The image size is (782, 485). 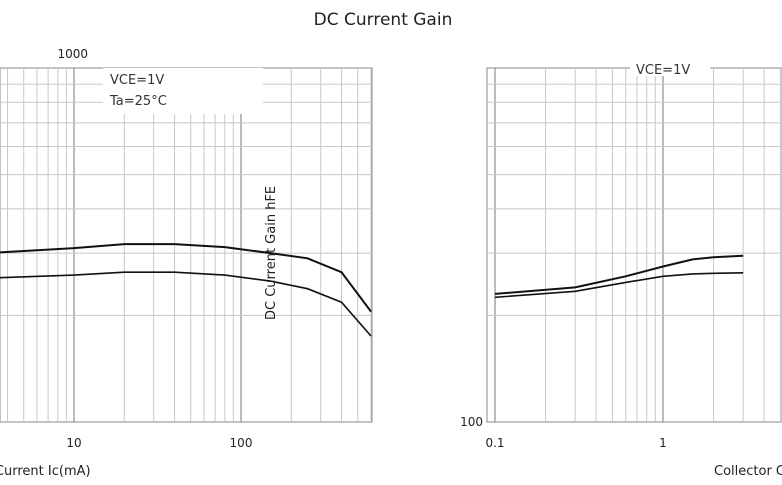 What do you see at coordinates (663, 443) in the screenshot?
I see `right-x-tick-label: 1` at bounding box center [663, 443].